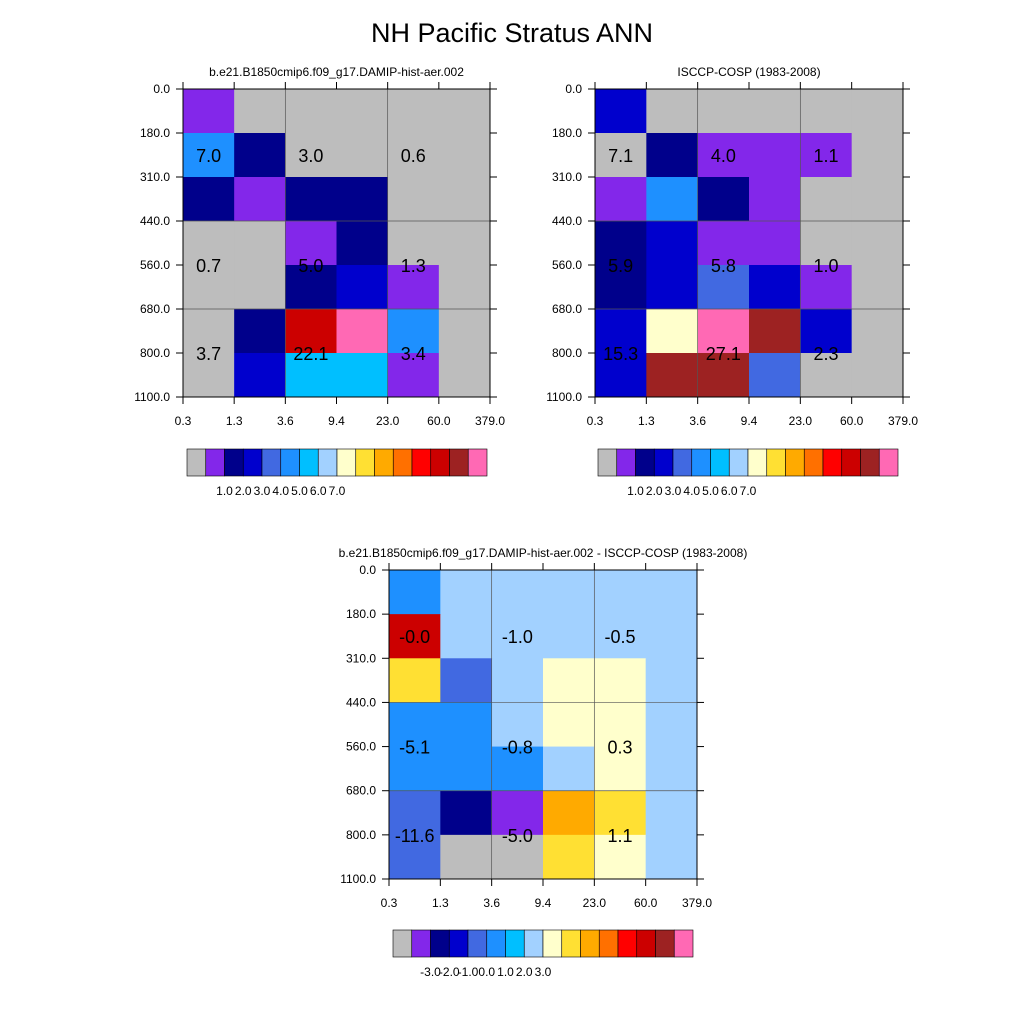 Image resolution: width=1024 pixels, height=1024 pixels. What do you see at coordinates (646, 421) in the screenshot?
I see `x-tick-label: 1.3` at bounding box center [646, 421].